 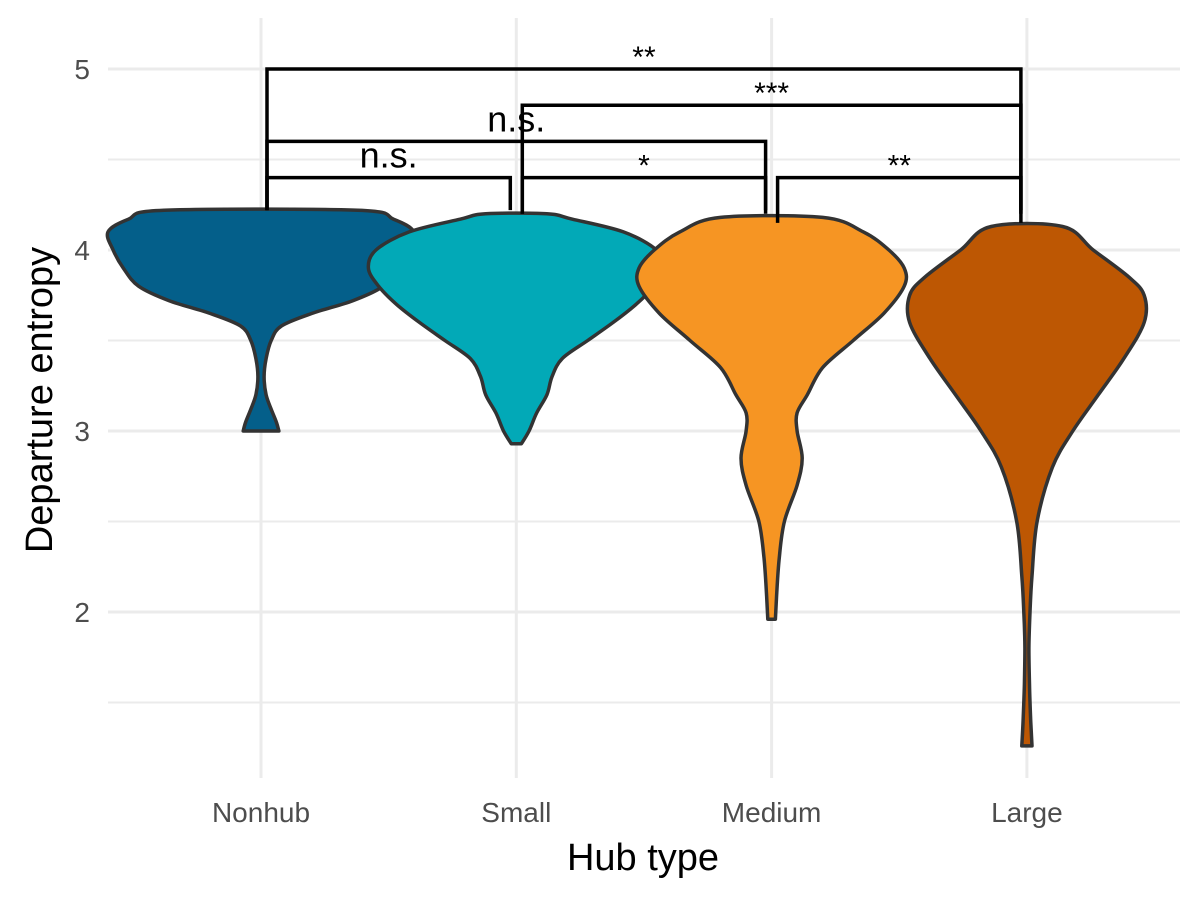 What do you see at coordinates (82, 431) in the screenshot?
I see `y-tick-label: 3` at bounding box center [82, 431].